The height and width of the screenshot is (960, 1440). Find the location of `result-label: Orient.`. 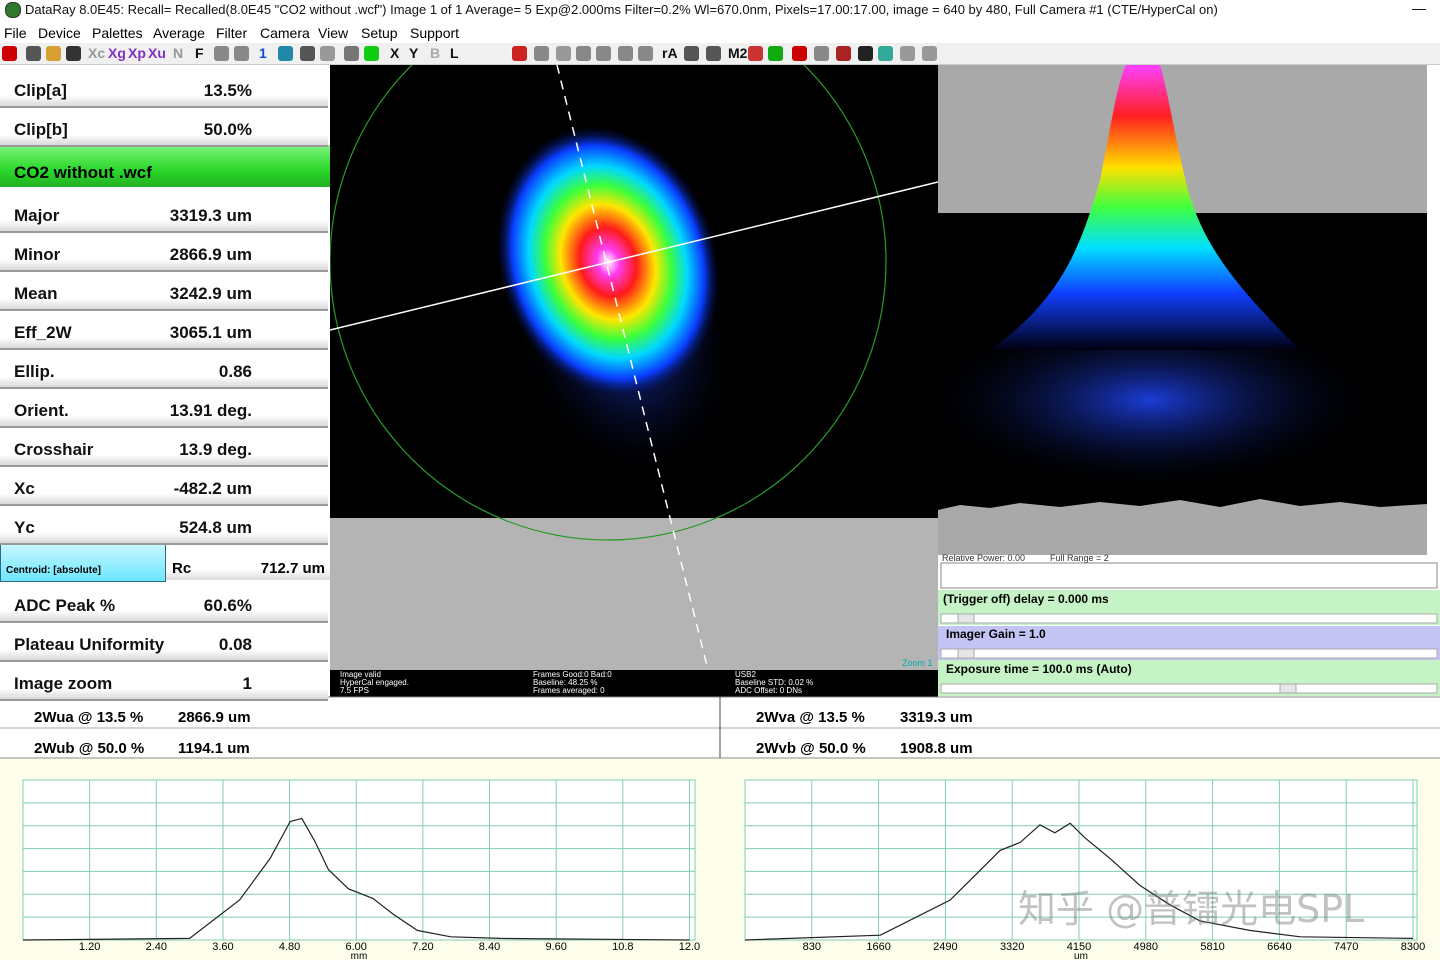

result-label: Orient. is located at coordinates (41, 410).